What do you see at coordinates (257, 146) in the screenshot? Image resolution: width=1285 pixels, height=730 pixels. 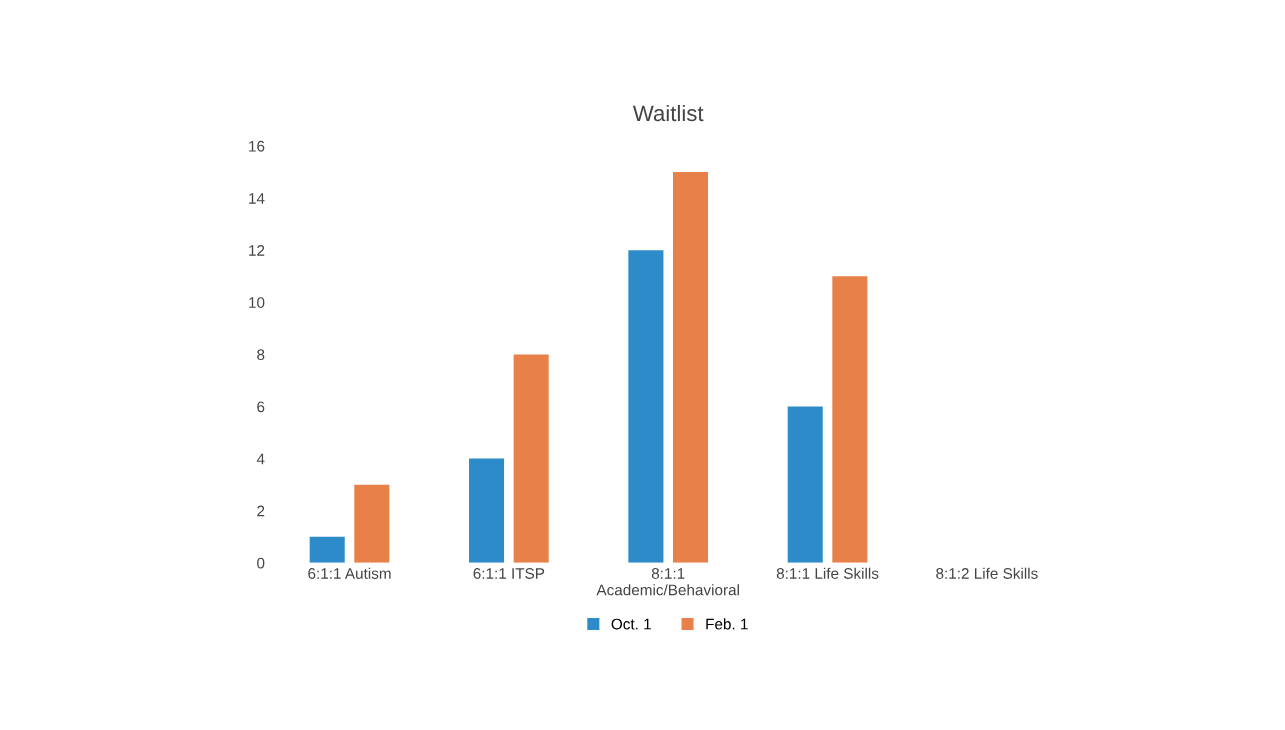 I see `y-tick-label: 16` at bounding box center [257, 146].